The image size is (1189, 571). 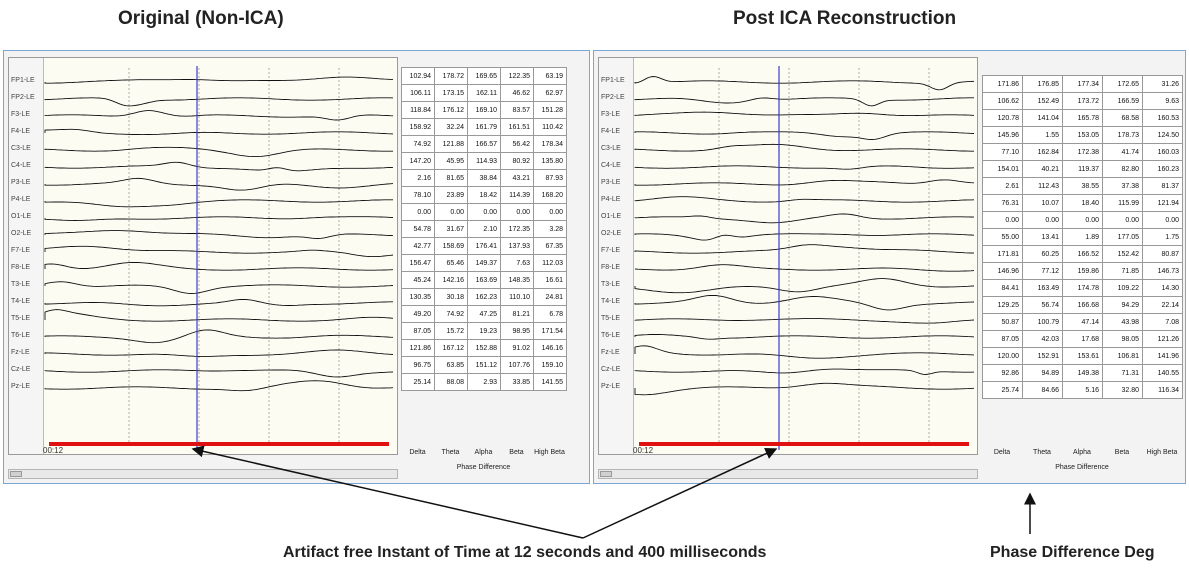 What do you see at coordinates (387, 492) in the screenshot?
I see `arrow-to-left-cursor` at bounding box center [387, 492].